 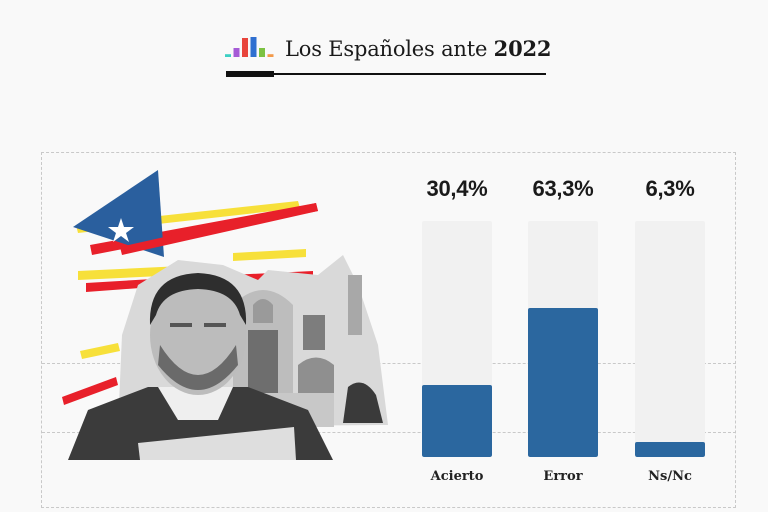 I want to click on data-label: 63,3%, so click(x=563, y=188).